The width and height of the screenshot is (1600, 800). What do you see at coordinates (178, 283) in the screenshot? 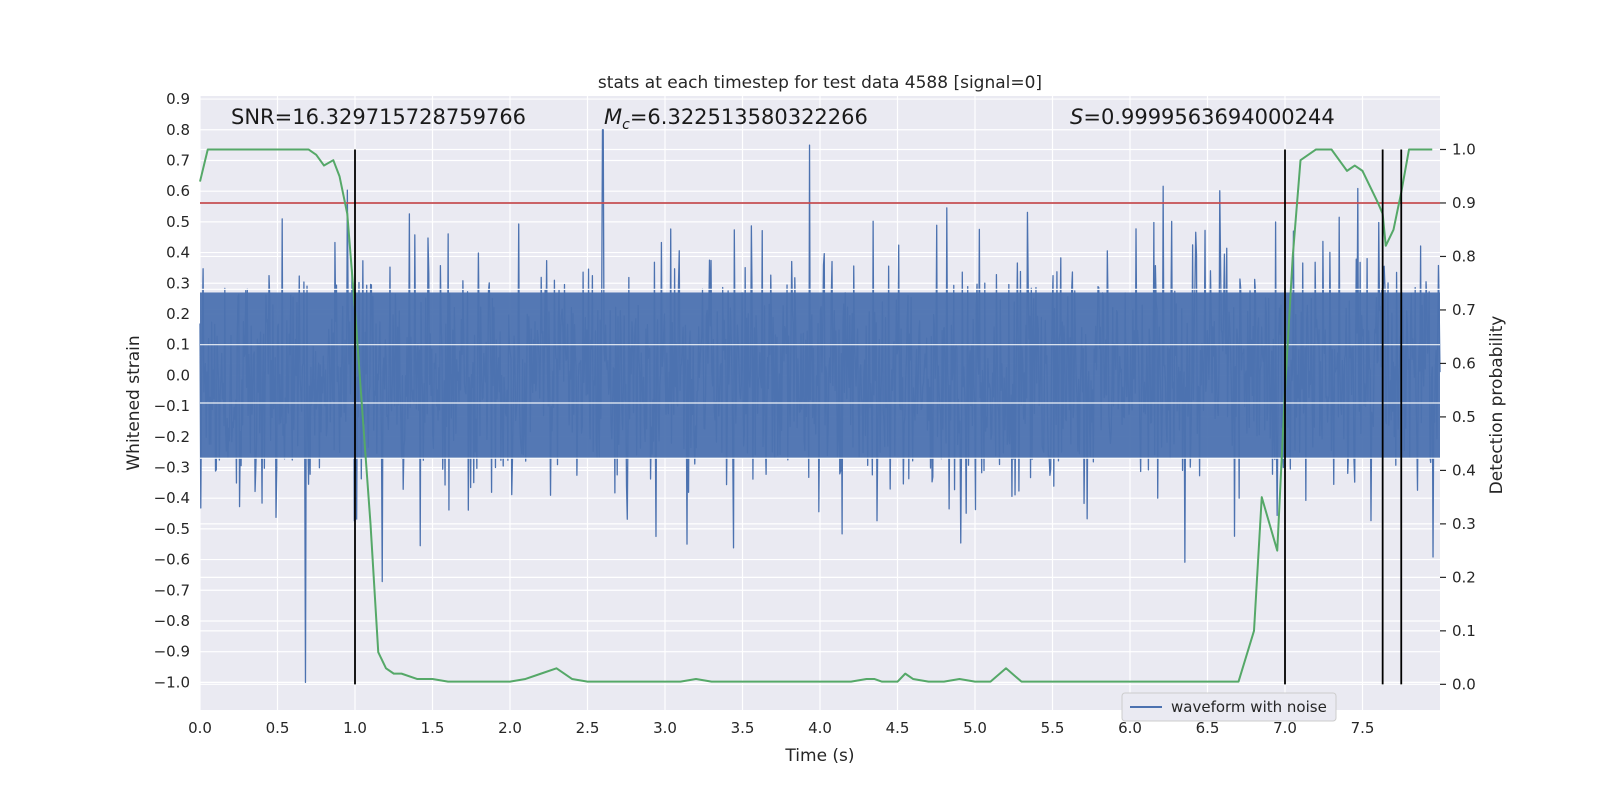
I see `y-tick-label: 0.3` at bounding box center [178, 283].